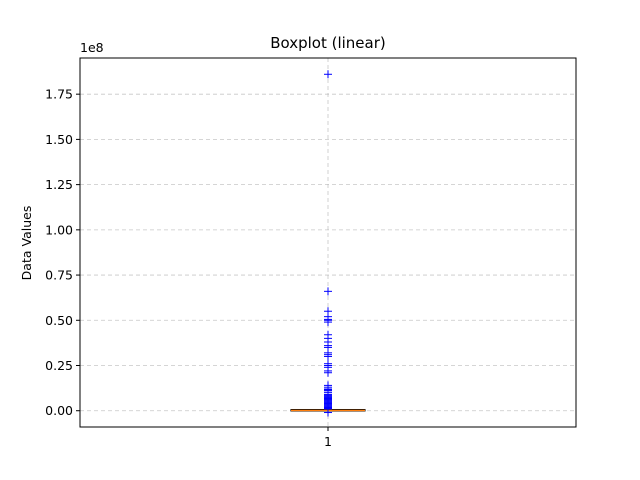 Image resolution: width=640 pixels, height=480 pixels. I want to click on x-tick-label: 1, so click(328, 441).